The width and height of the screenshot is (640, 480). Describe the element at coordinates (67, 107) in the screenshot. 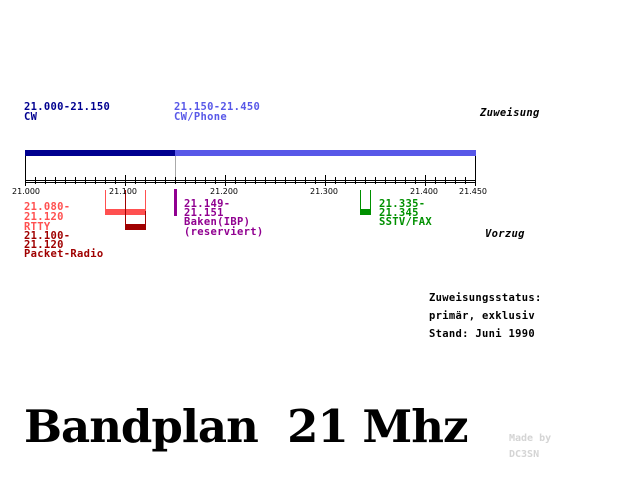

I see `cw-range-label: 21.000-21.150` at that location.